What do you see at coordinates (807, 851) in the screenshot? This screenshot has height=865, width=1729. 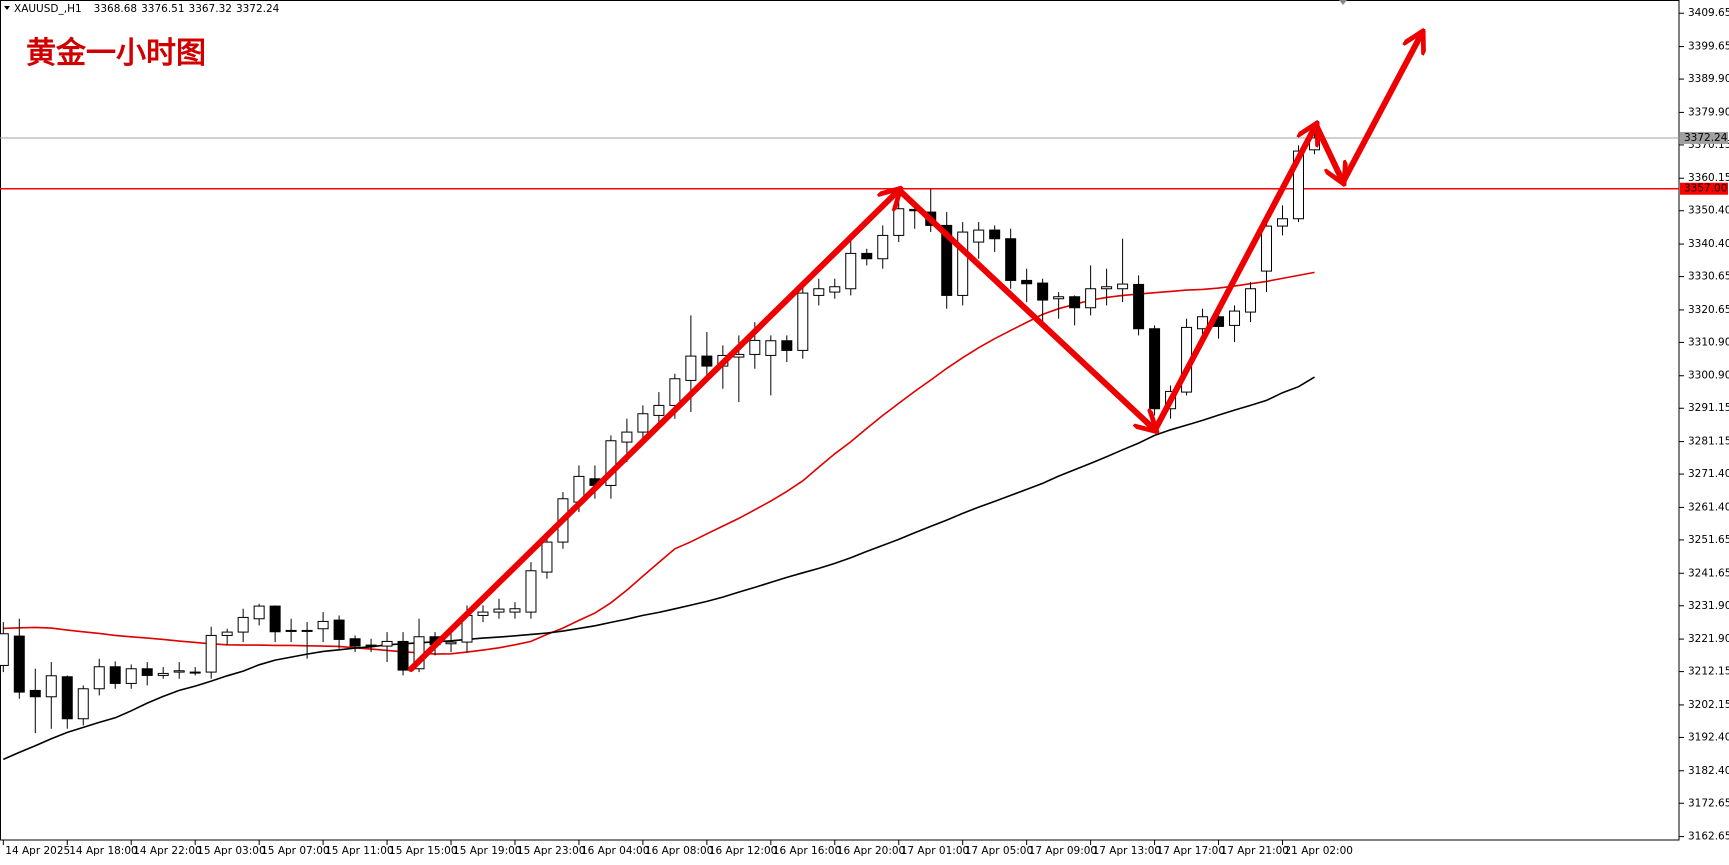 I see `x-tick-label: 16 Apr 16:00` at bounding box center [807, 851].